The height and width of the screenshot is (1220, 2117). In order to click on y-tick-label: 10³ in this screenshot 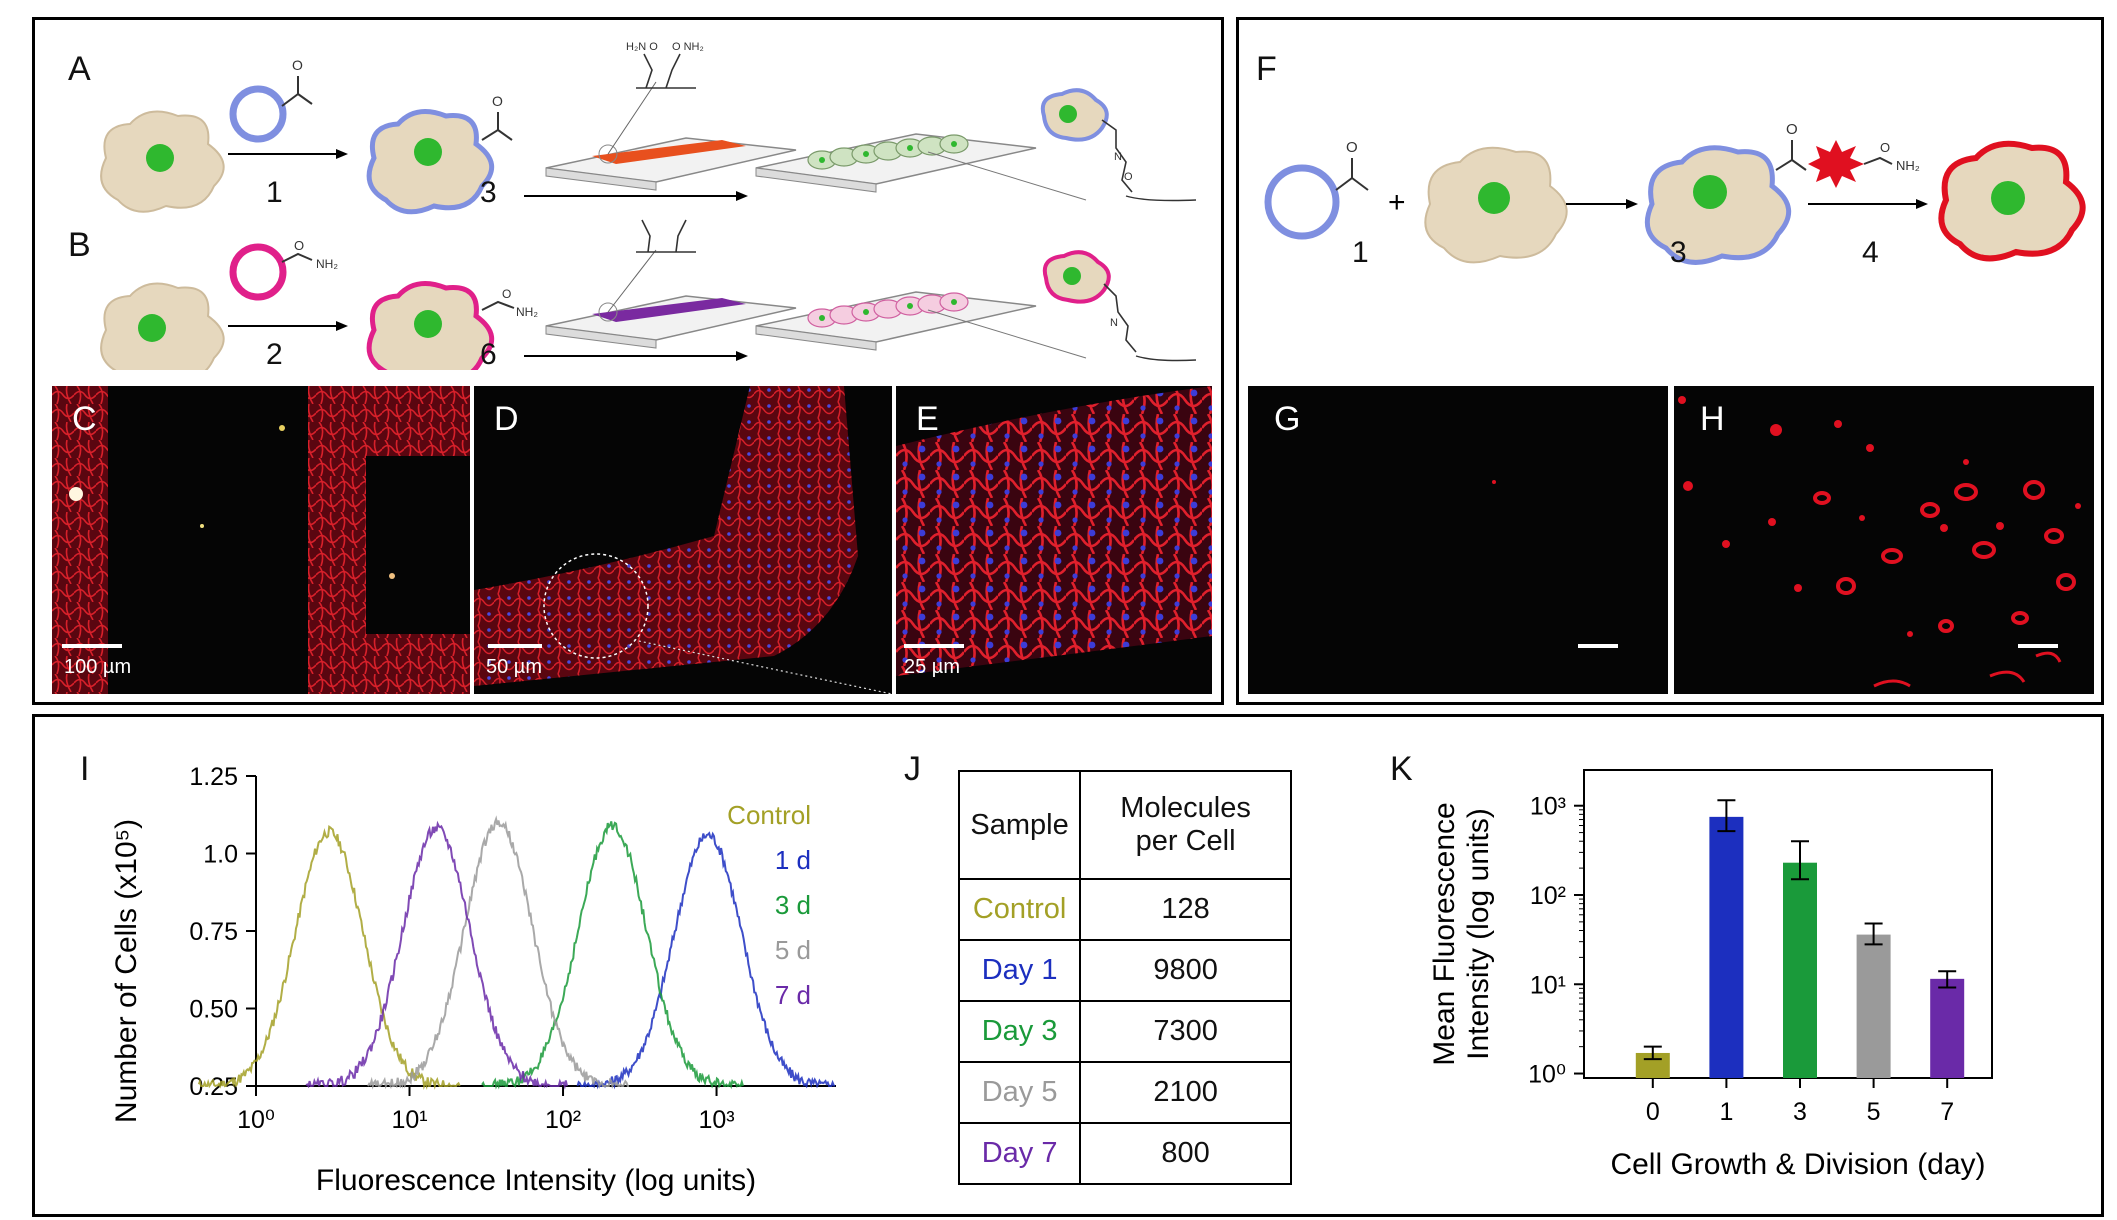, I will do `click(1548, 807)`.